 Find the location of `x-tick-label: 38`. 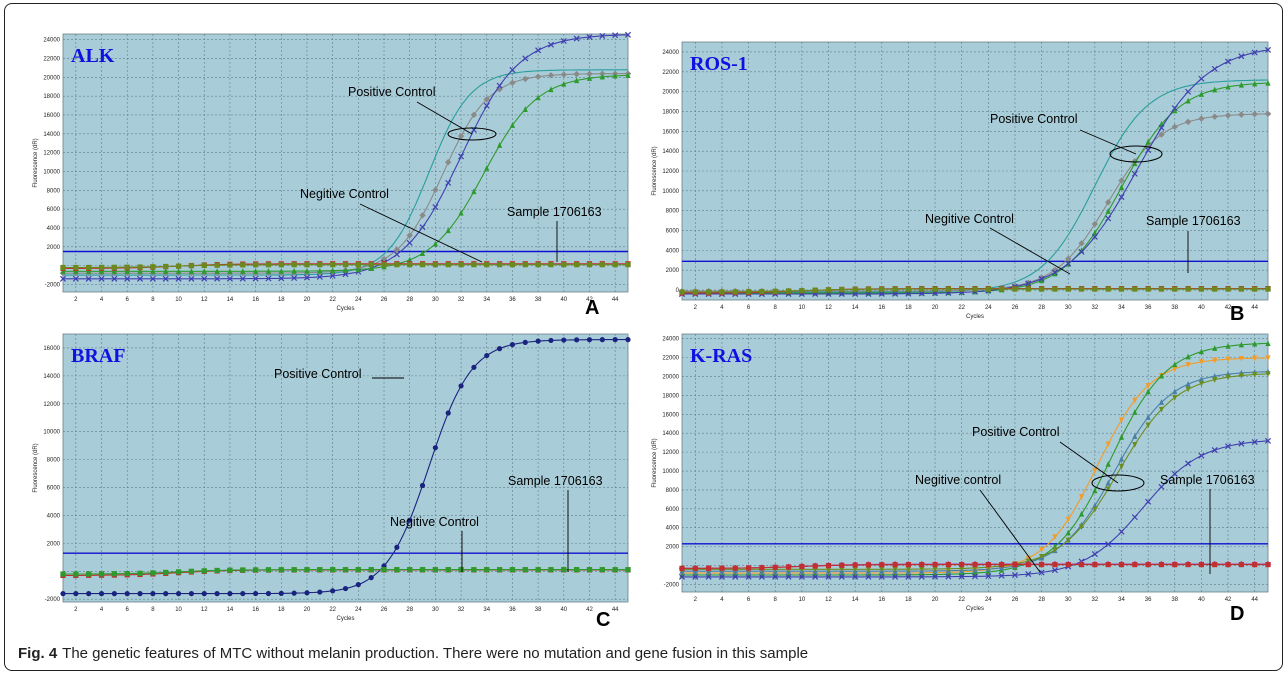

x-tick-label: 38 is located at coordinates (1174, 600).